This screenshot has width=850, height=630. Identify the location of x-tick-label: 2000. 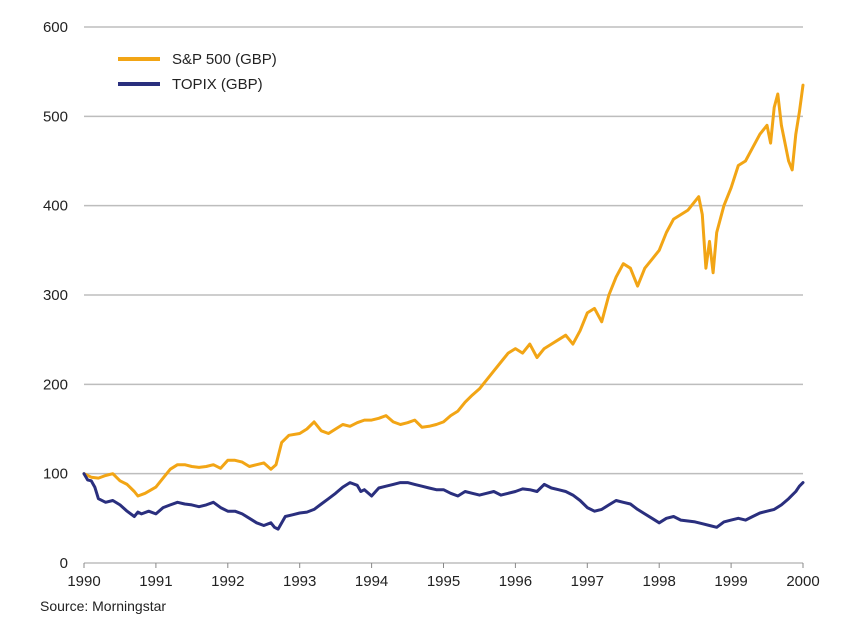
(802, 581).